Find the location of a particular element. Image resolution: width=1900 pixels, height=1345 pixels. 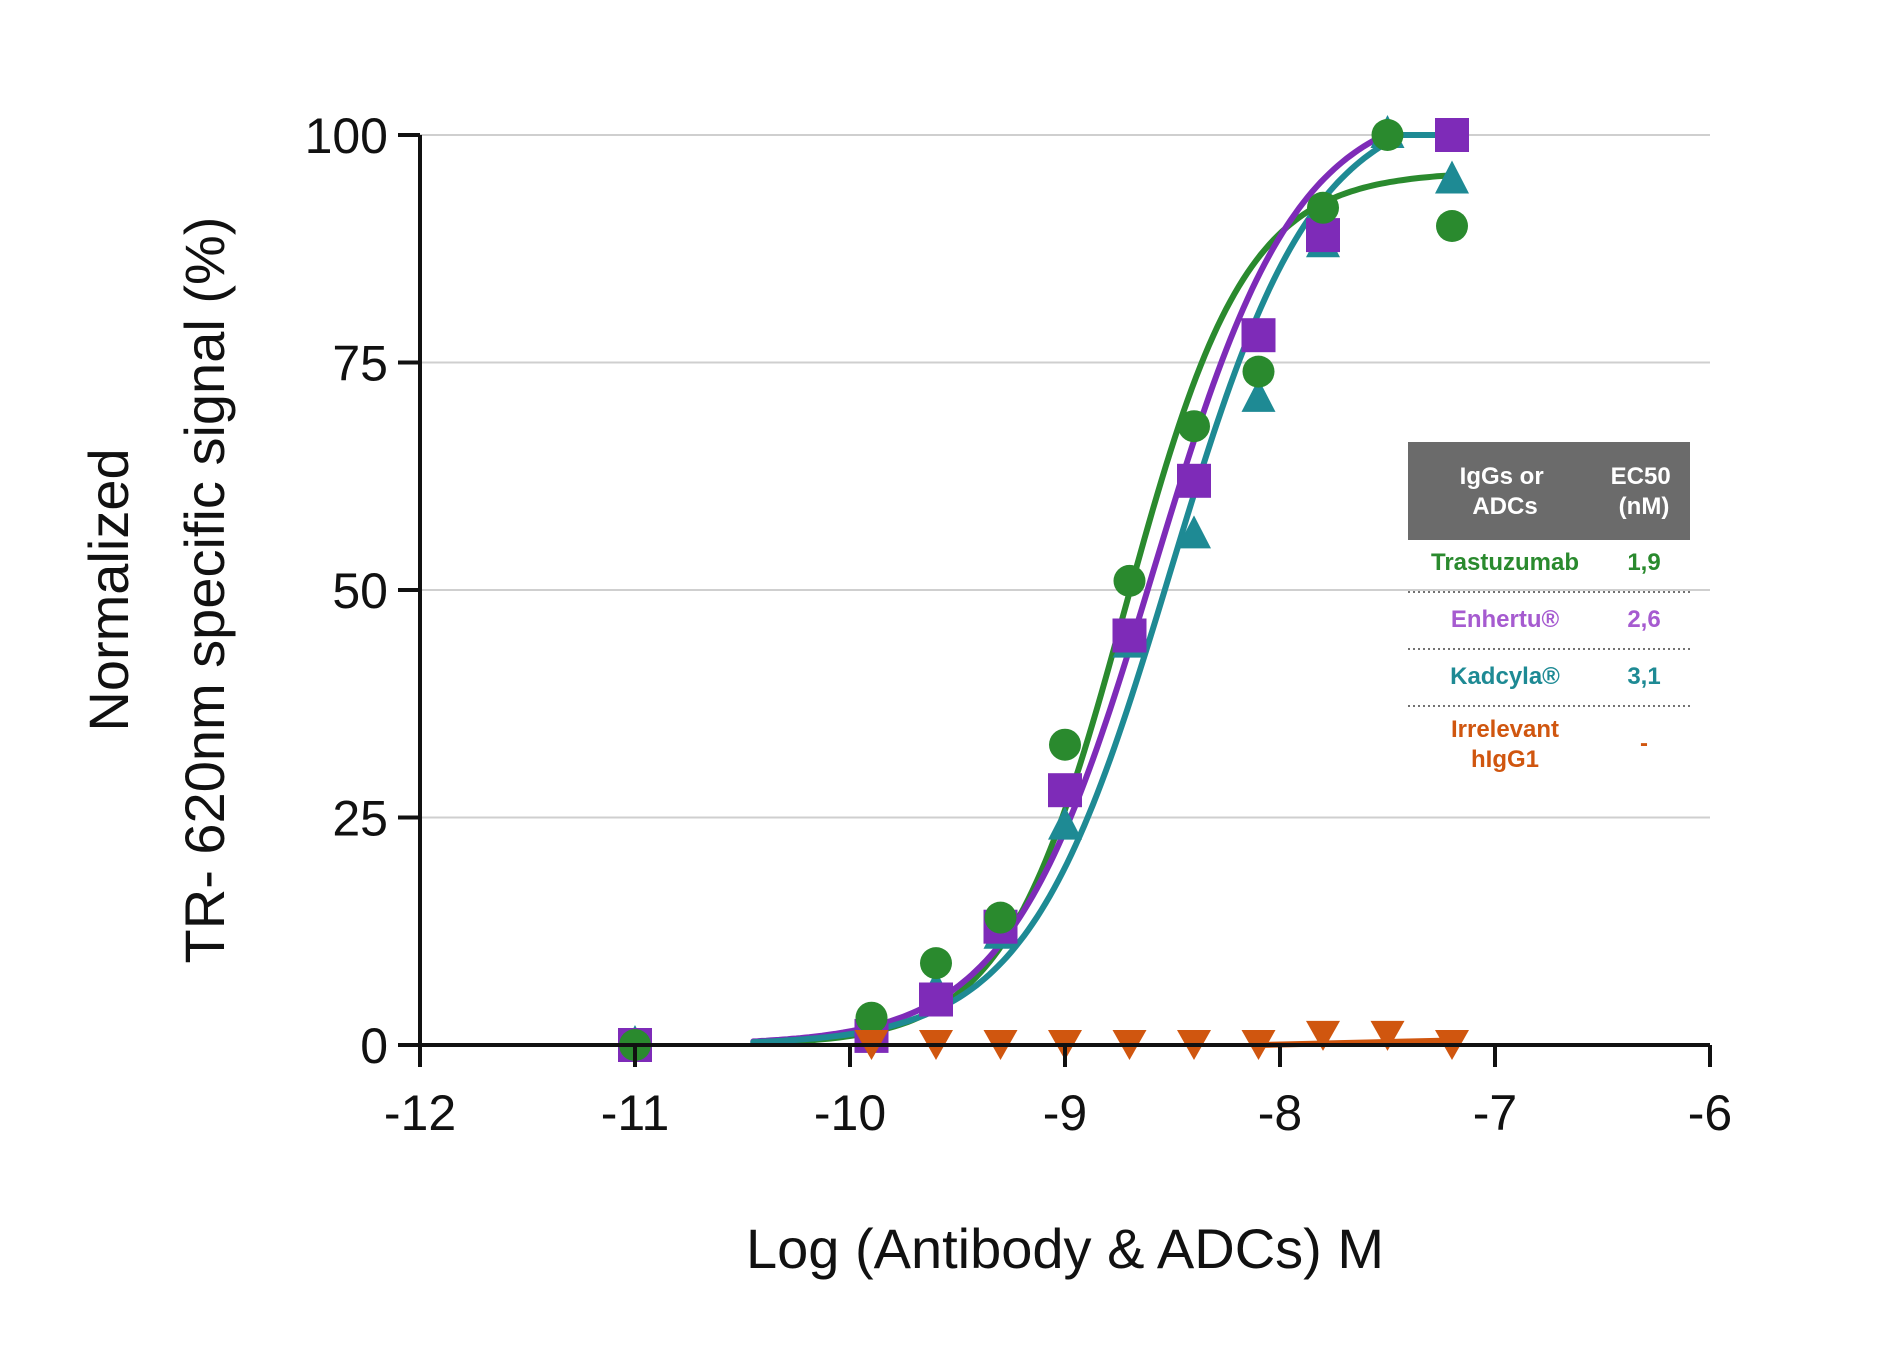

table-header-ec50-line2: (nM) is located at coordinates (1644, 506).